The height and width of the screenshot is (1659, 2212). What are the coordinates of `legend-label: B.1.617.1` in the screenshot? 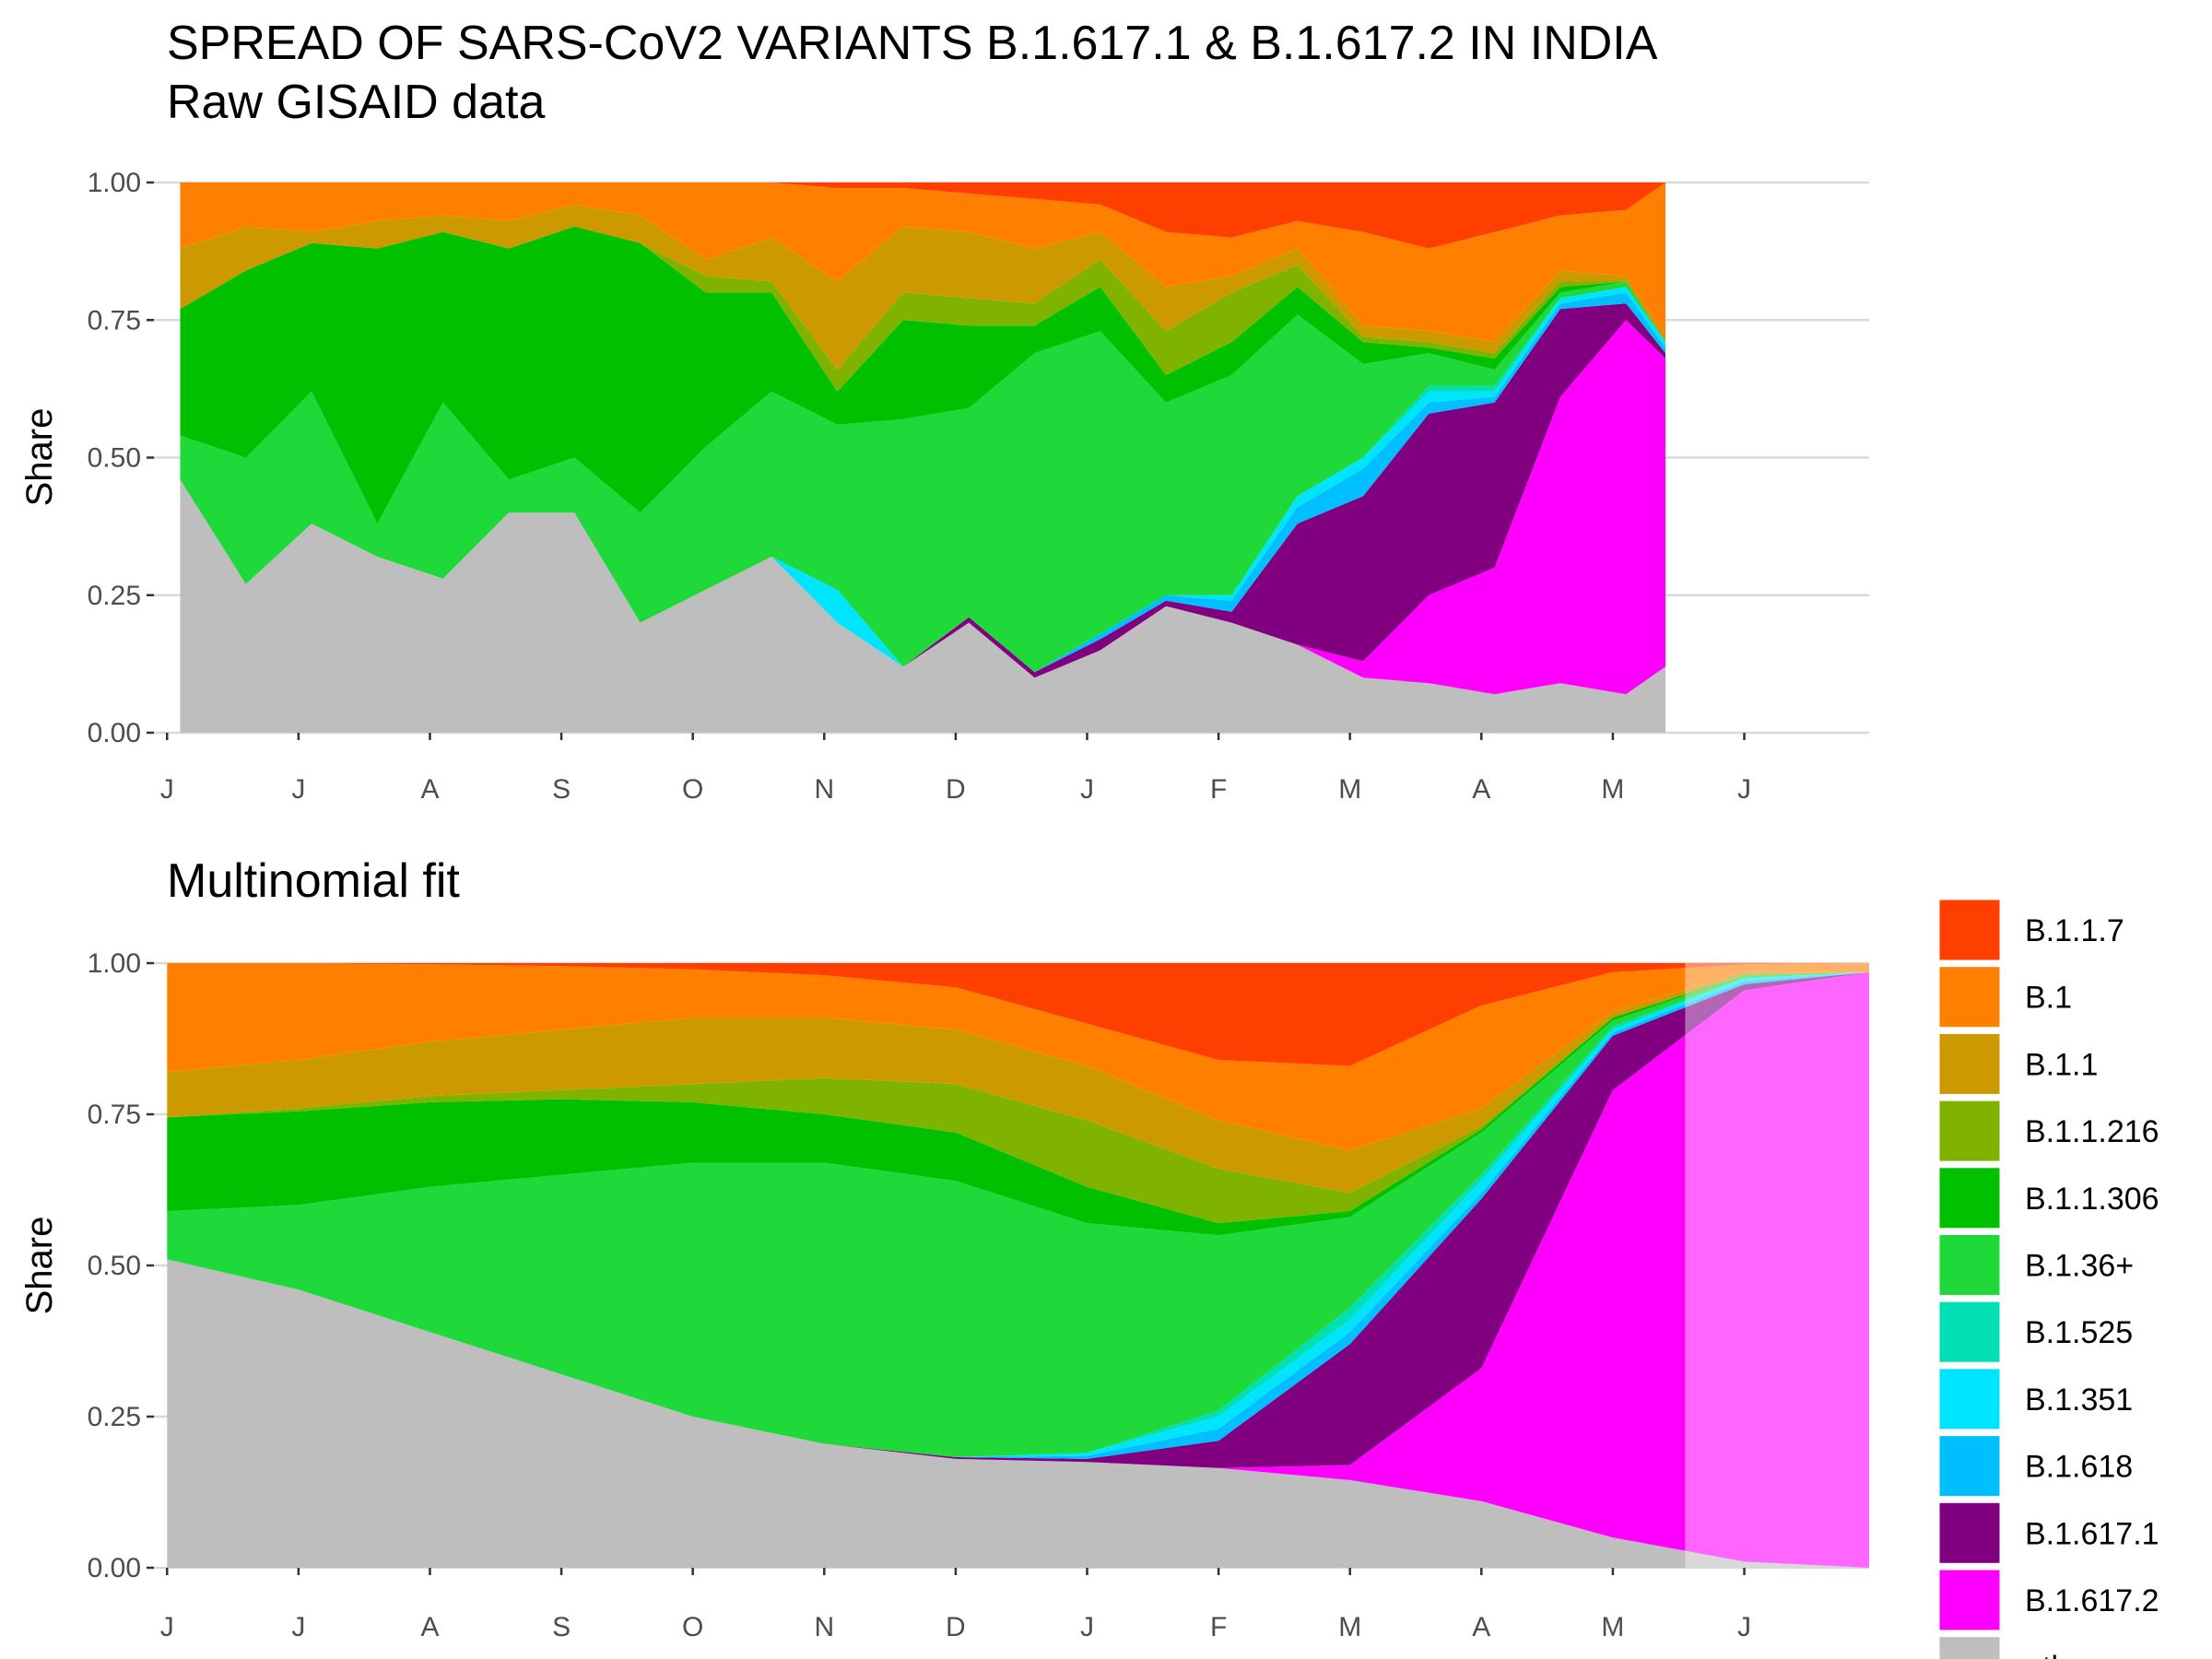 It's located at (2092, 1533).